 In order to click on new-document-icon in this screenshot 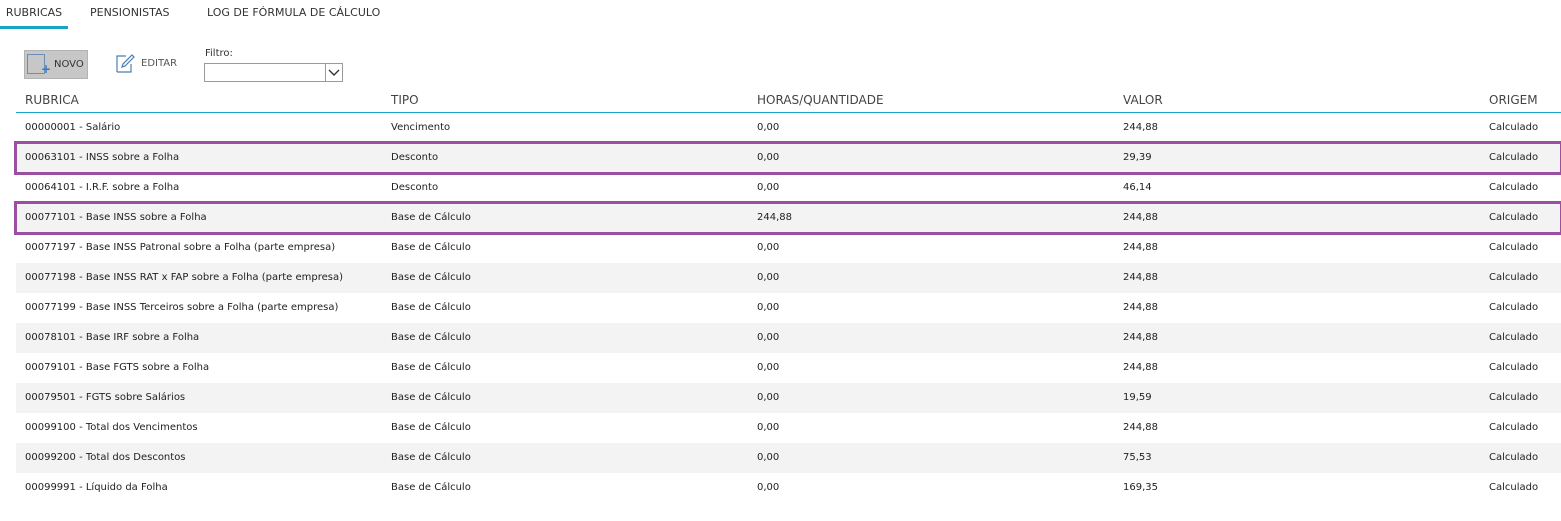, I will do `click(36, 64)`.